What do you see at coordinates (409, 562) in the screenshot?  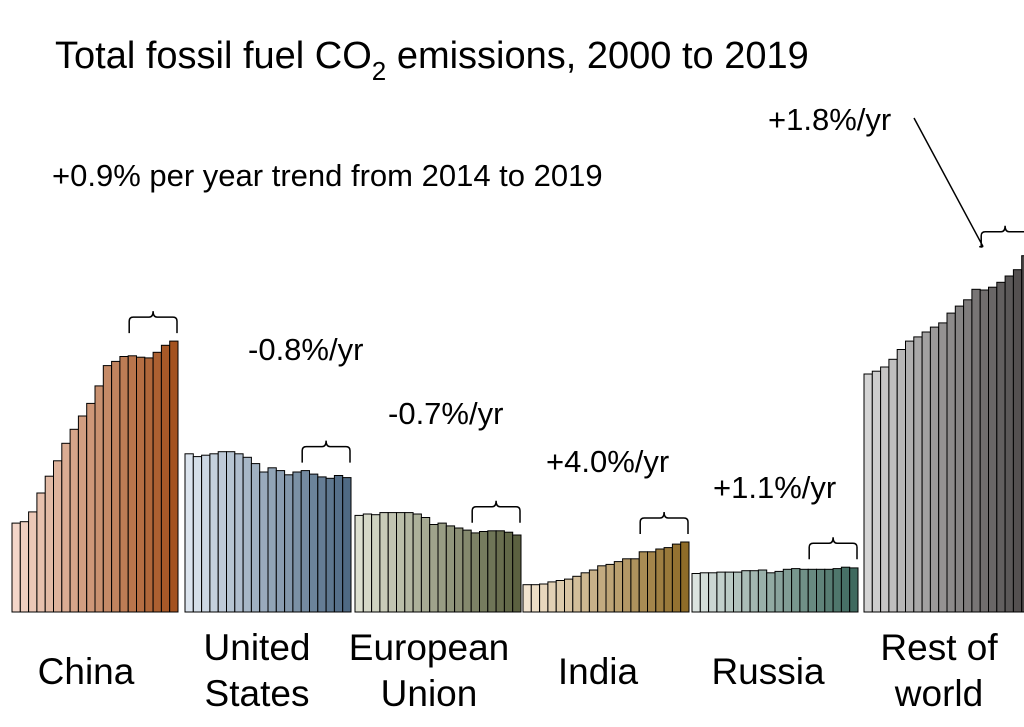 I see `bar-european-union-2006` at bounding box center [409, 562].